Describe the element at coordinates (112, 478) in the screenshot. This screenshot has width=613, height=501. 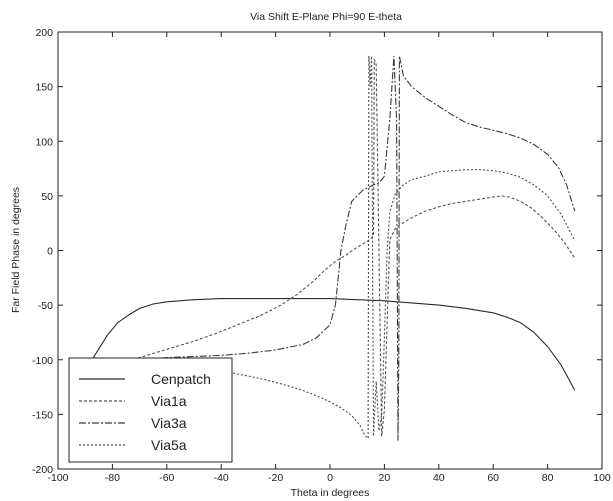
I see `x-tick-label: -80` at that location.